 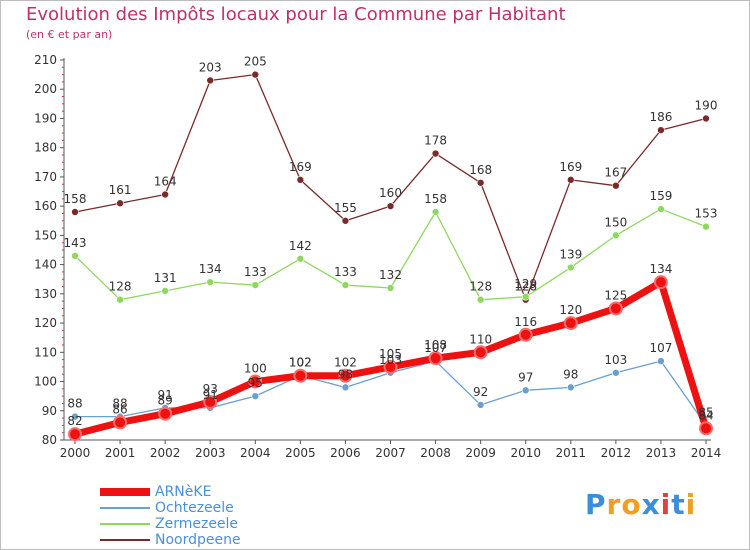 I want to click on legend-label: Zermezeele, so click(x=197, y=524).